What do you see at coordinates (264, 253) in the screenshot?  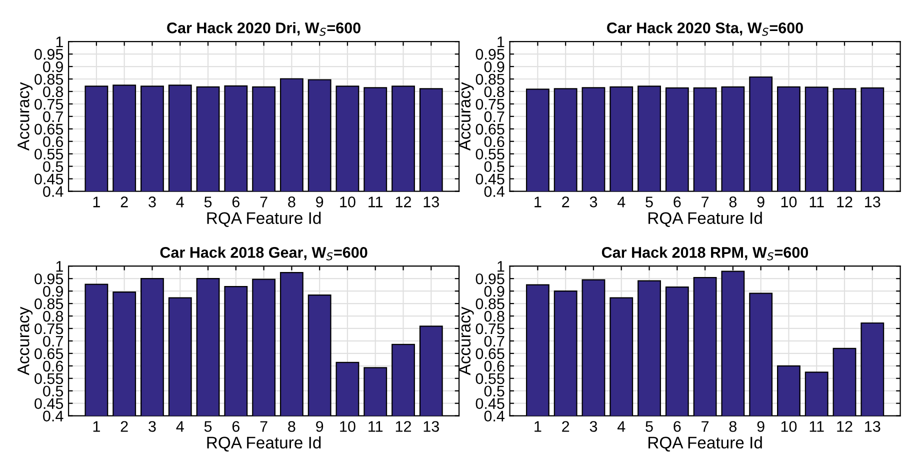 I see `chart-title: Car Hack 2018 Gear, W$_{S}$=600` at bounding box center [264, 253].